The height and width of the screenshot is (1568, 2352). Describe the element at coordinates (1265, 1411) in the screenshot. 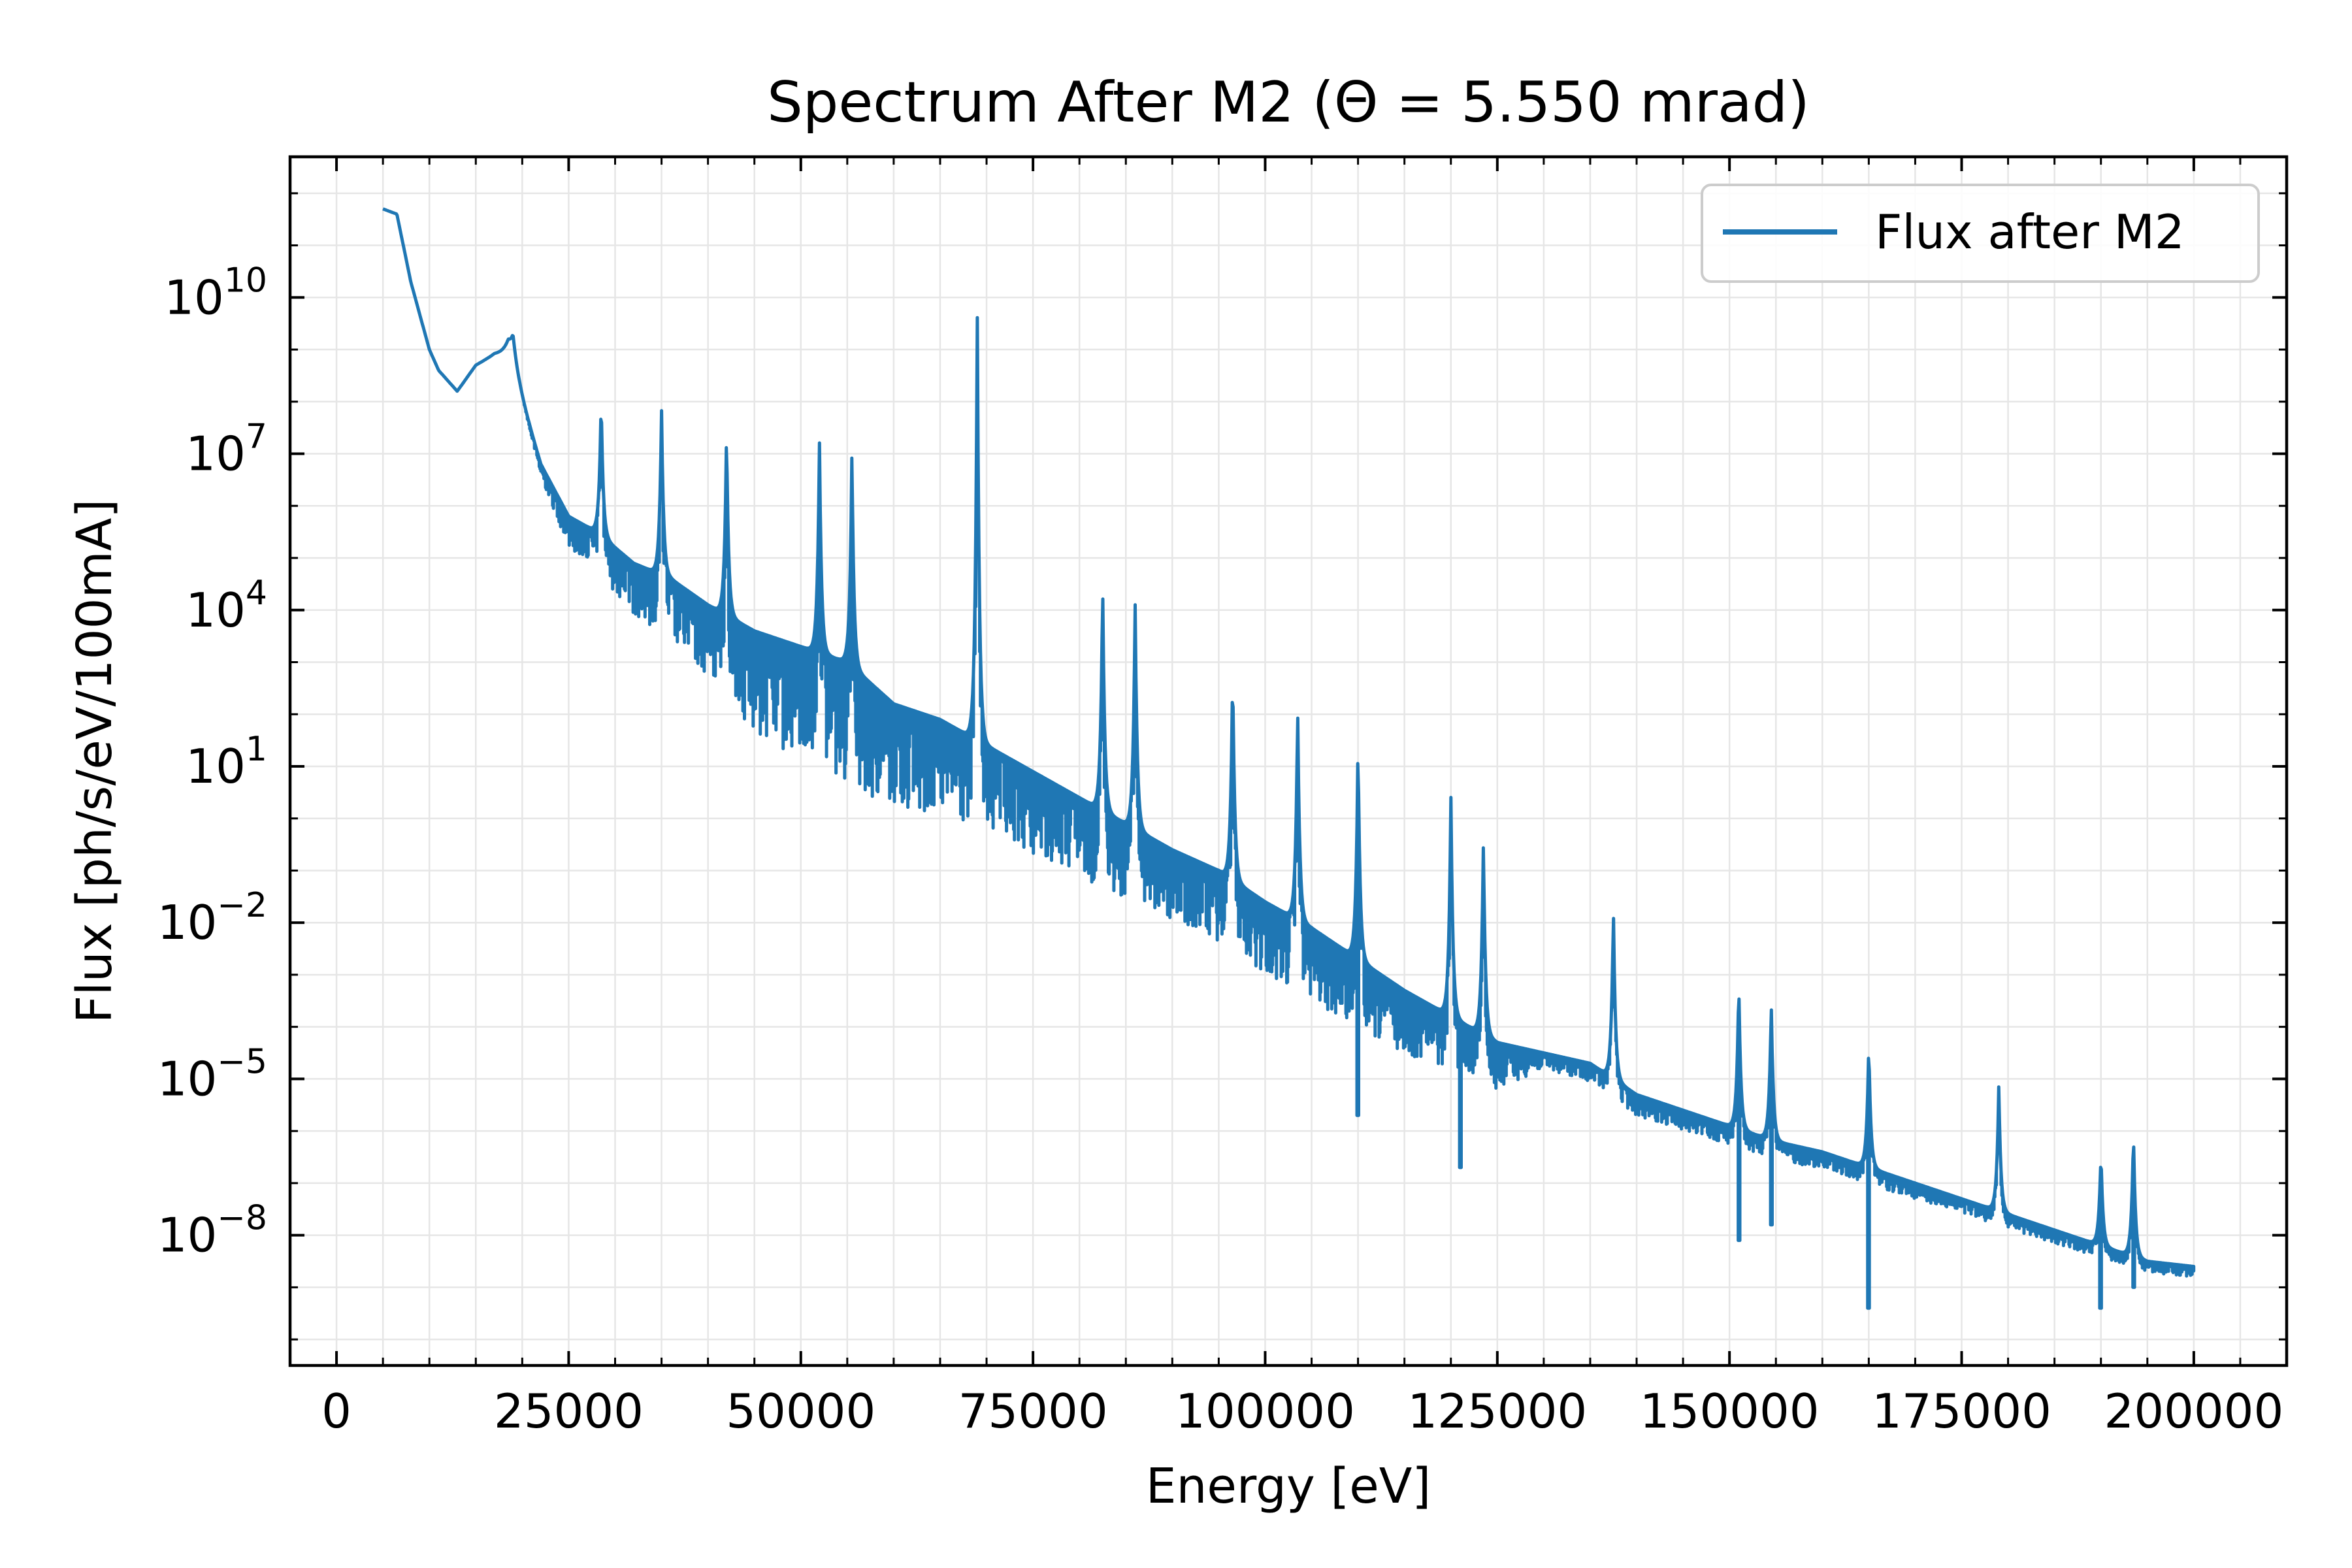

I see `x-tick-label: 100000` at that location.